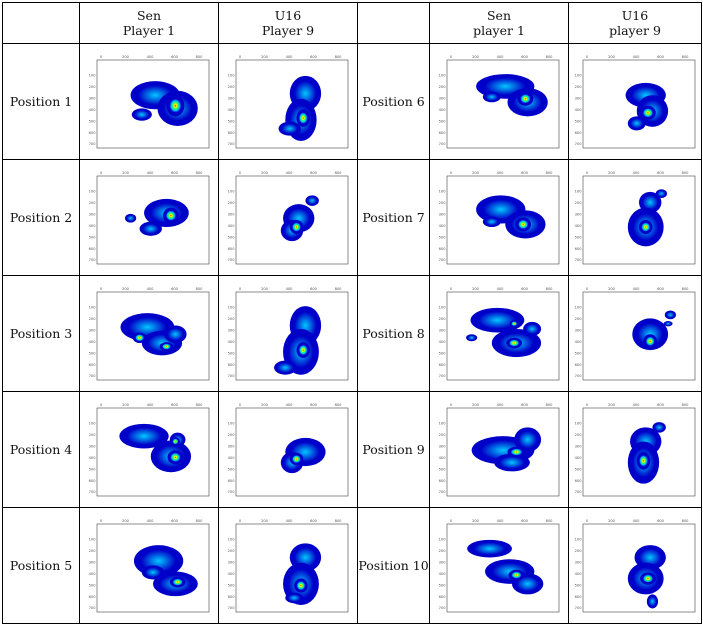 This screenshot has width=703, height=624. Describe the element at coordinates (393, 449) in the screenshot. I see `position-label: Position 9` at that location.